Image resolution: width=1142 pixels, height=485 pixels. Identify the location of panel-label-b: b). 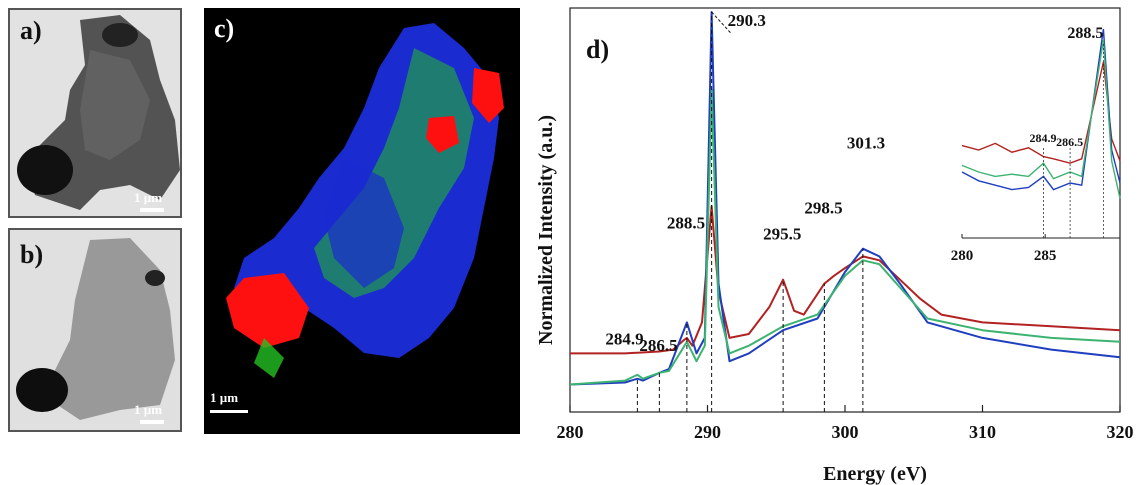
(32, 254).